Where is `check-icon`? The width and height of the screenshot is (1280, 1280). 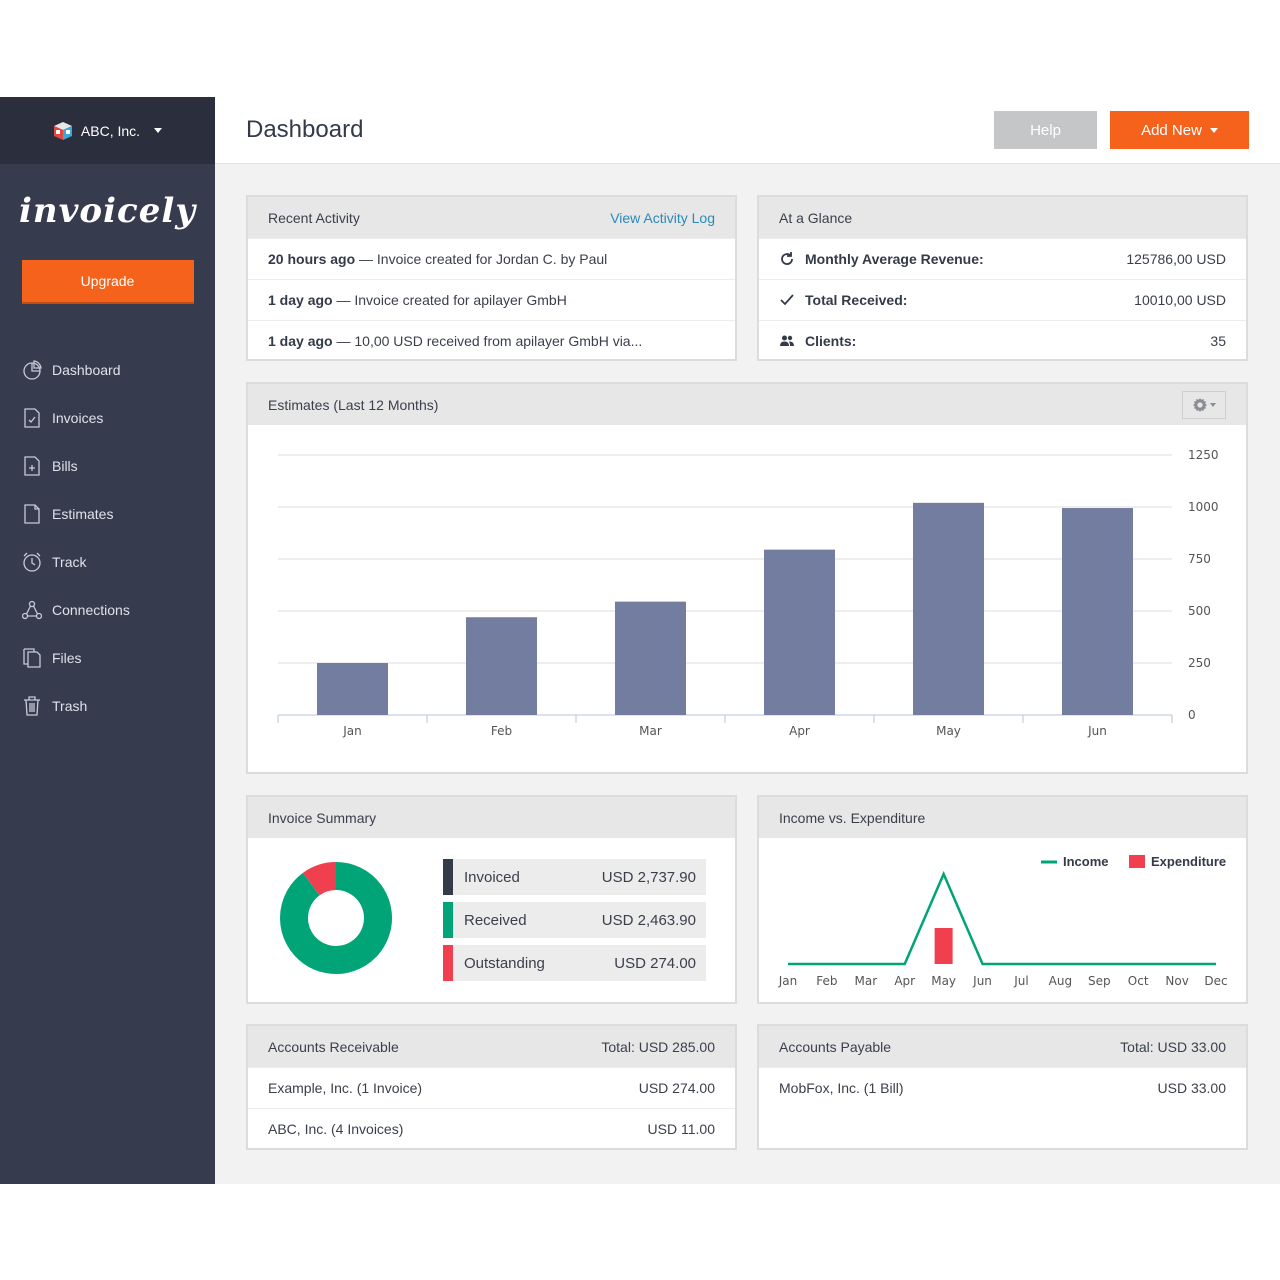 check-icon is located at coordinates (787, 300).